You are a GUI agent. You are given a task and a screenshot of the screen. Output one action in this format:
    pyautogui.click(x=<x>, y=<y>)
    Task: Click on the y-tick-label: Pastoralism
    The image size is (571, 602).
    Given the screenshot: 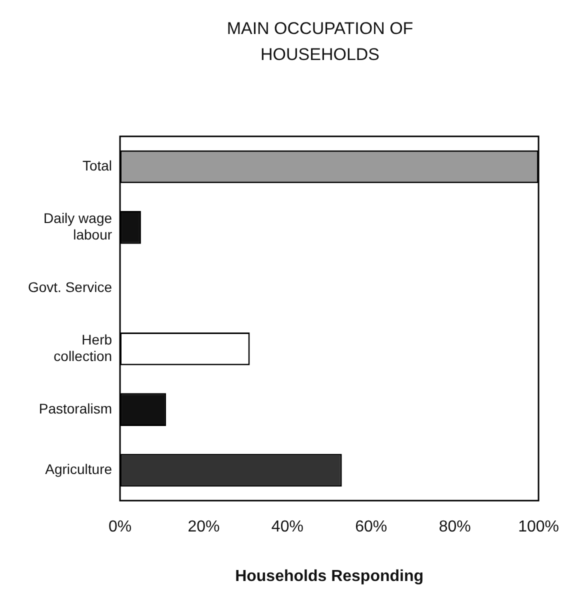 What is the action you would take?
    pyautogui.click(x=75, y=408)
    